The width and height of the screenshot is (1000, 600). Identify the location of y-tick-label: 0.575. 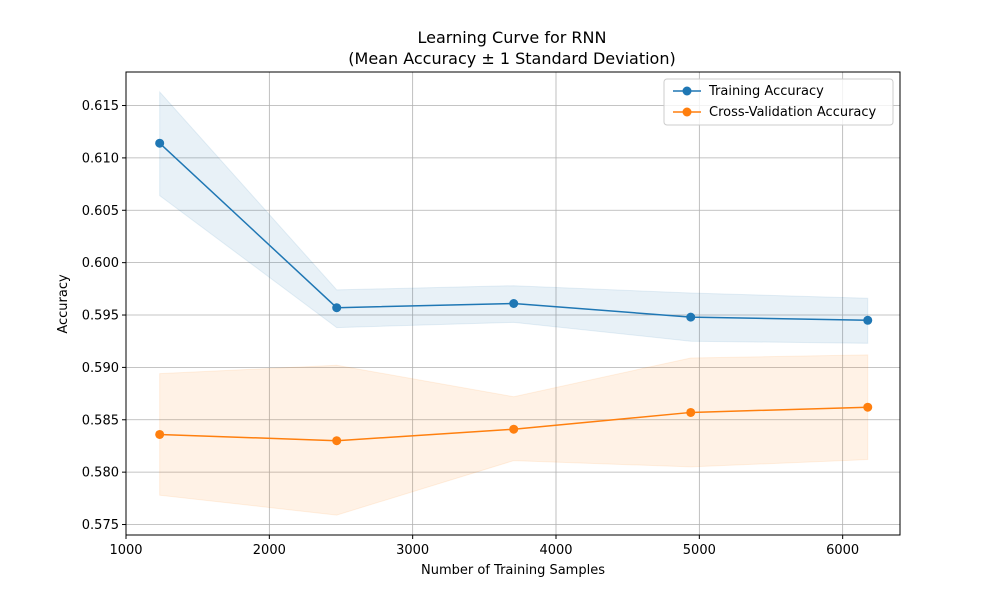
(100, 525).